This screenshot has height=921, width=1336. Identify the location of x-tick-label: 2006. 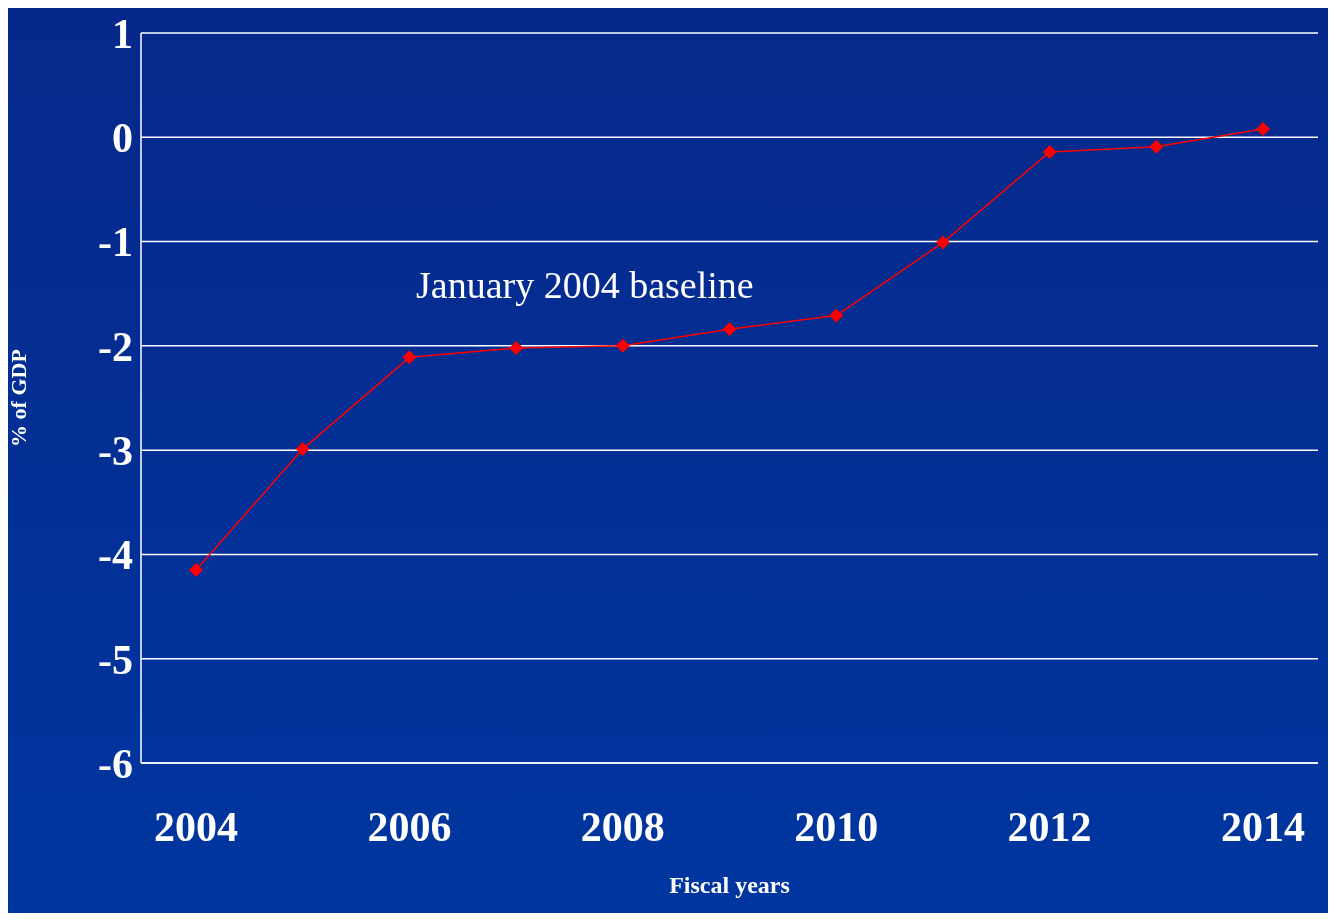
(409, 826).